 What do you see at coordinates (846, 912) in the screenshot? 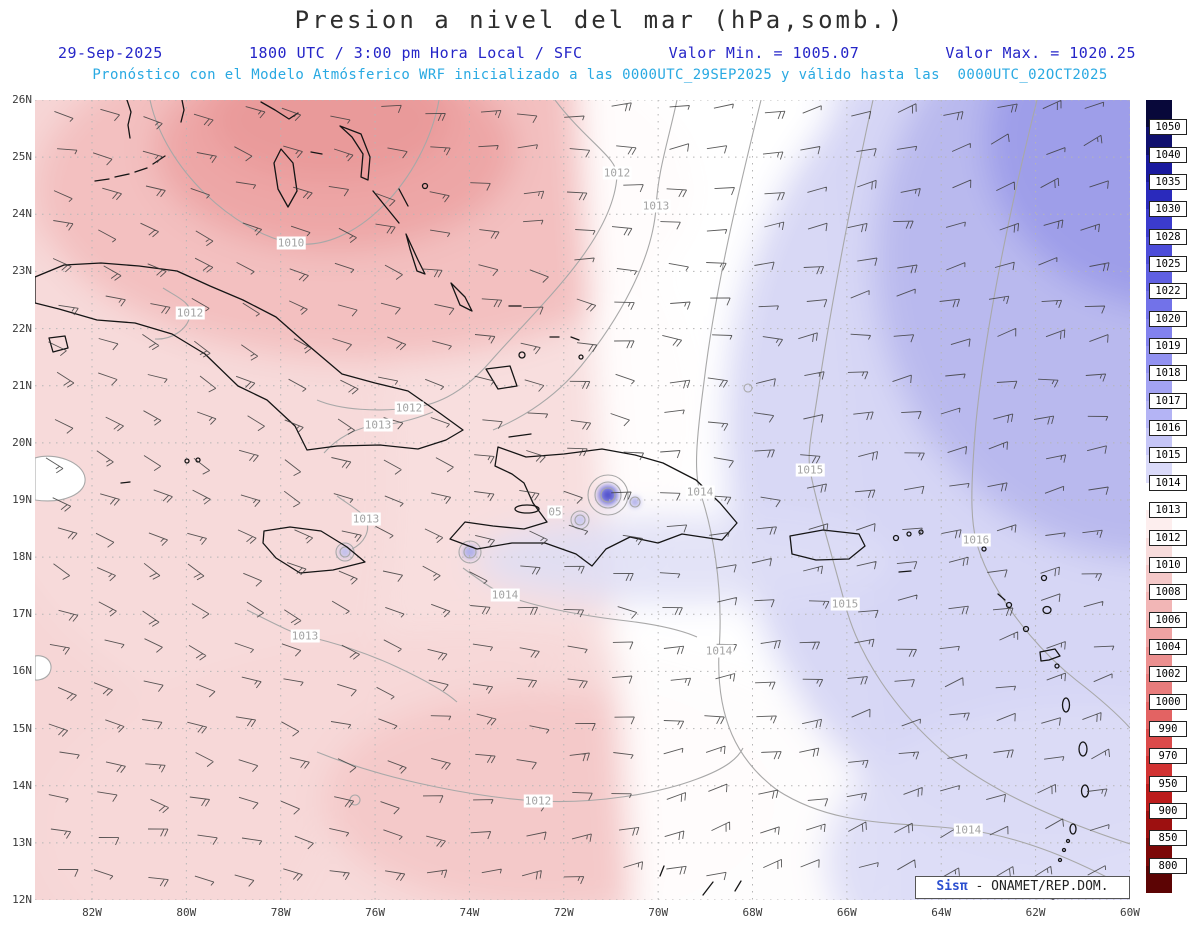
I see `lon-axis-label: 66W` at bounding box center [846, 912].